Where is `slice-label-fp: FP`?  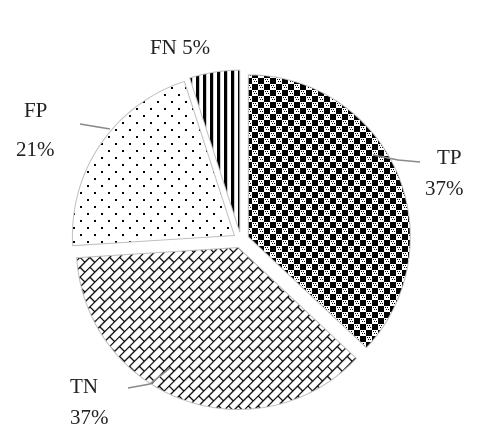 slice-label-fp: FP is located at coordinates (35, 110).